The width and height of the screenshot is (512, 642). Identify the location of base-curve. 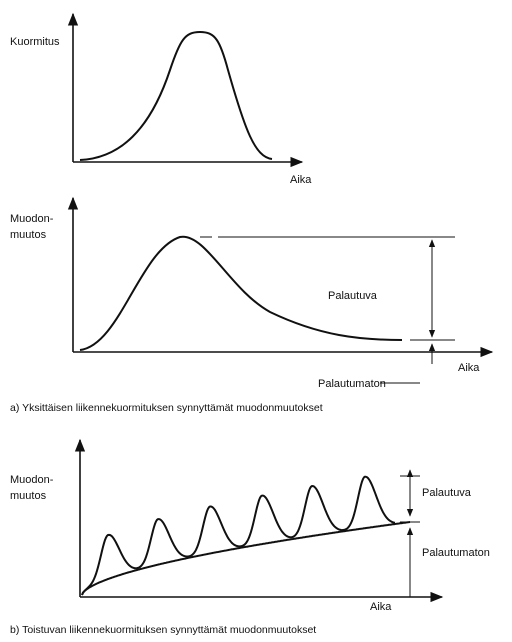
(246, 558).